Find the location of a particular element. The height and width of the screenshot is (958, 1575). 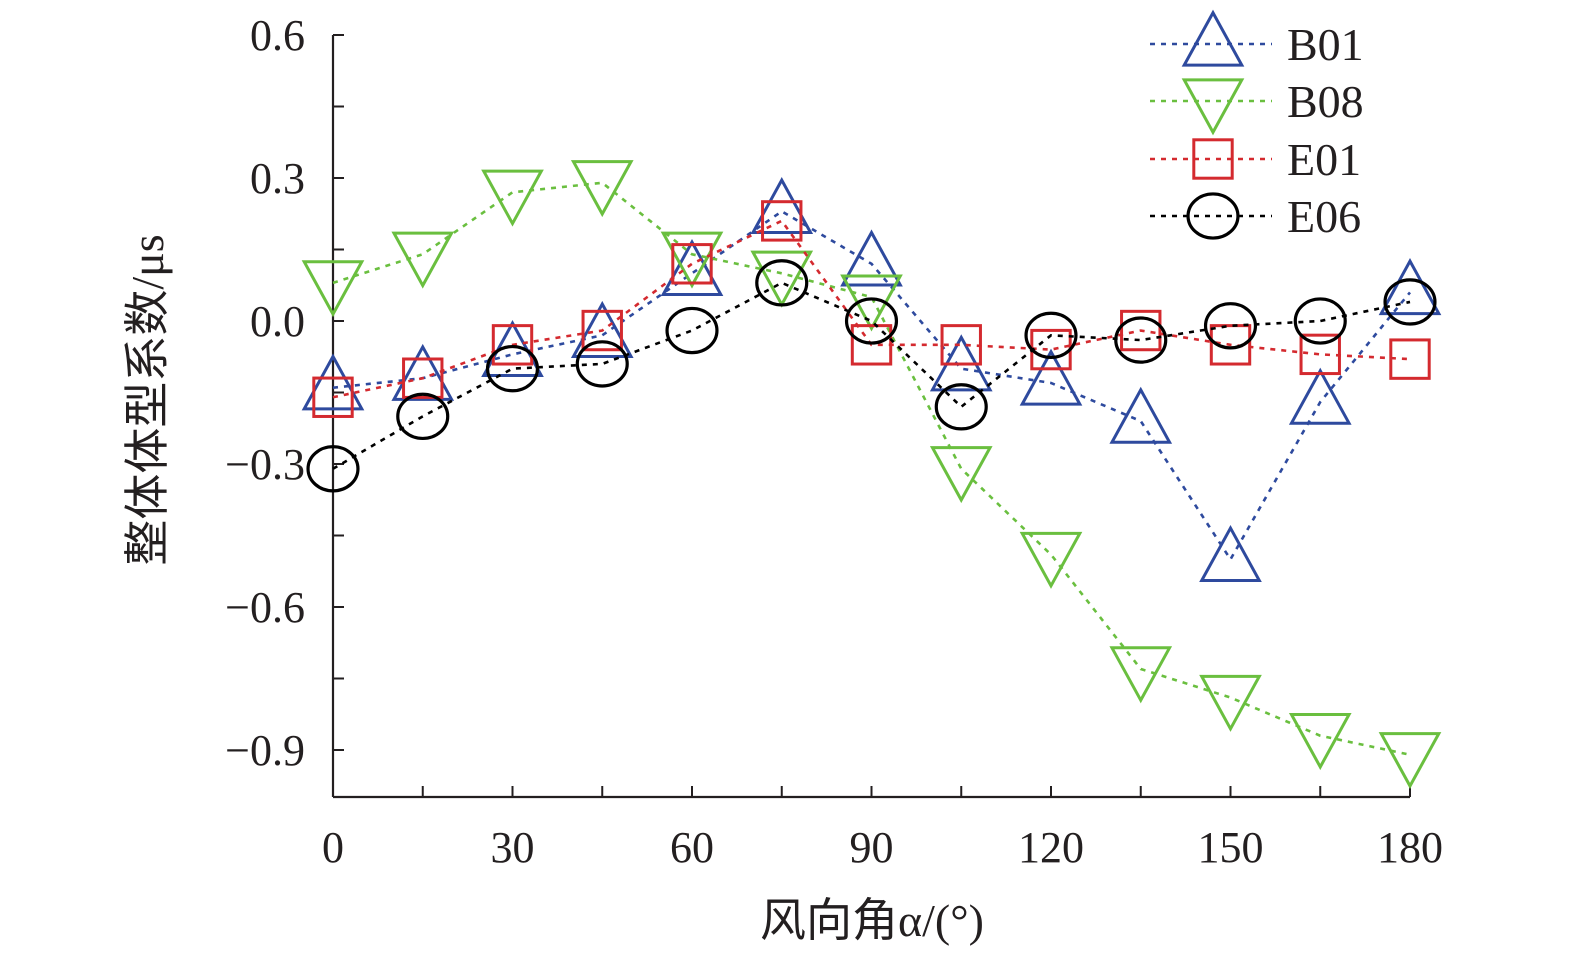

legend-label: B01 is located at coordinates (1325, 44).